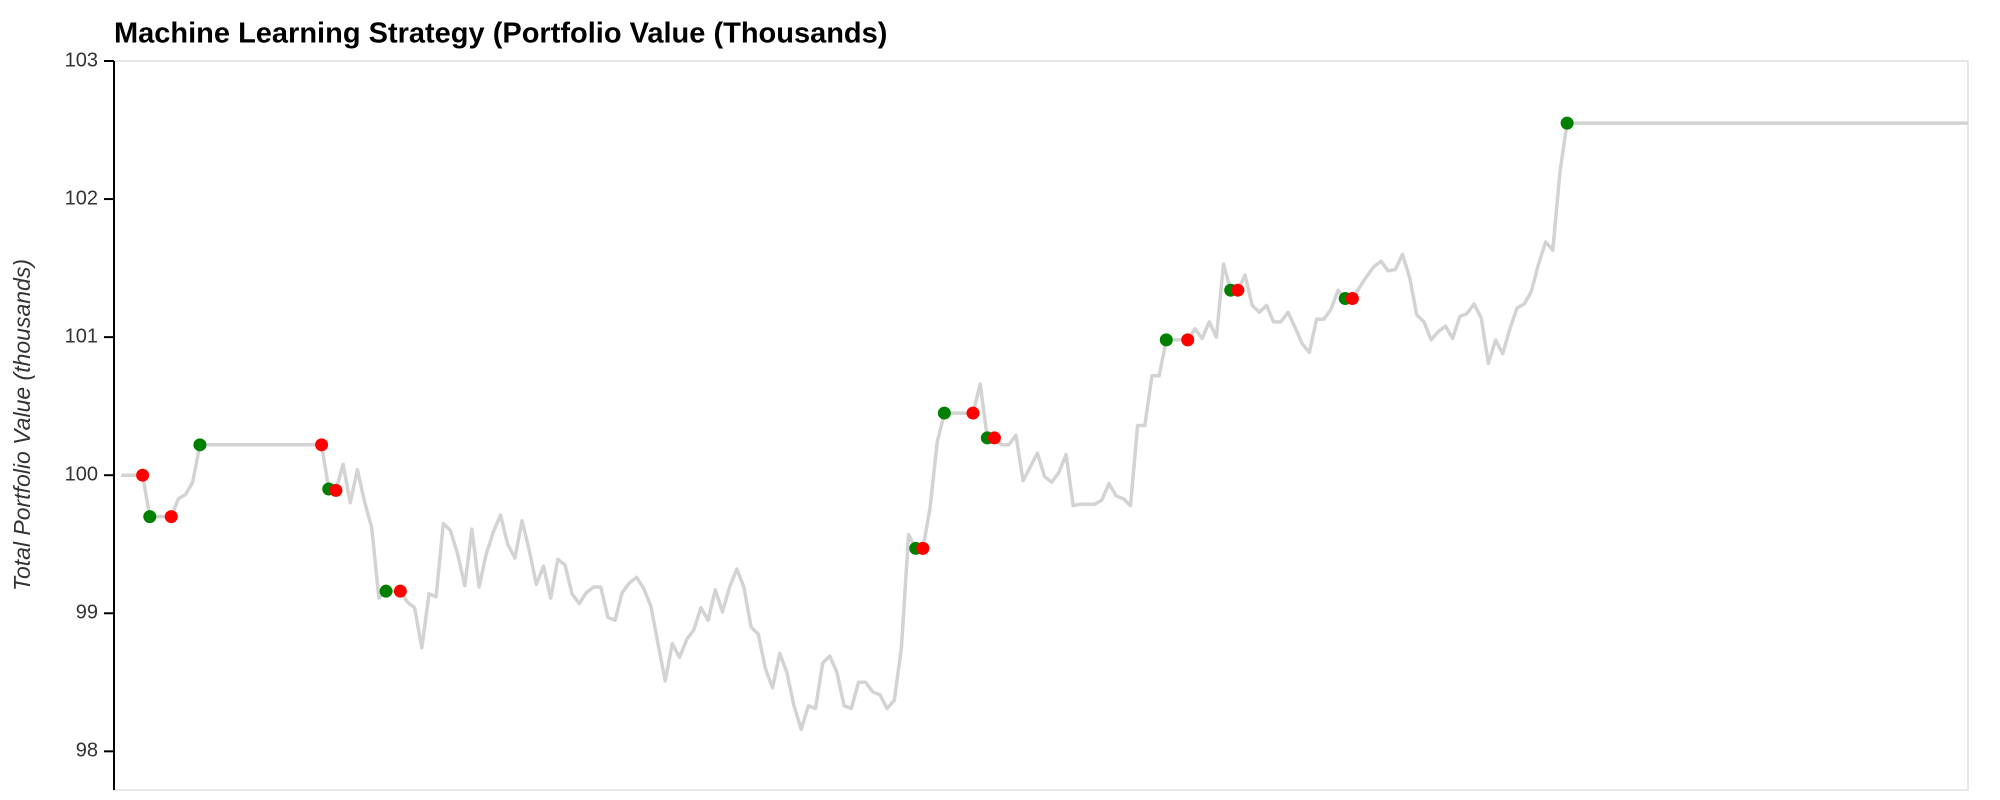 The height and width of the screenshot is (800, 2000). Describe the element at coordinates (22, 425) in the screenshot. I see `y-axis-label: Total Portfolio Value (thousands)` at that location.